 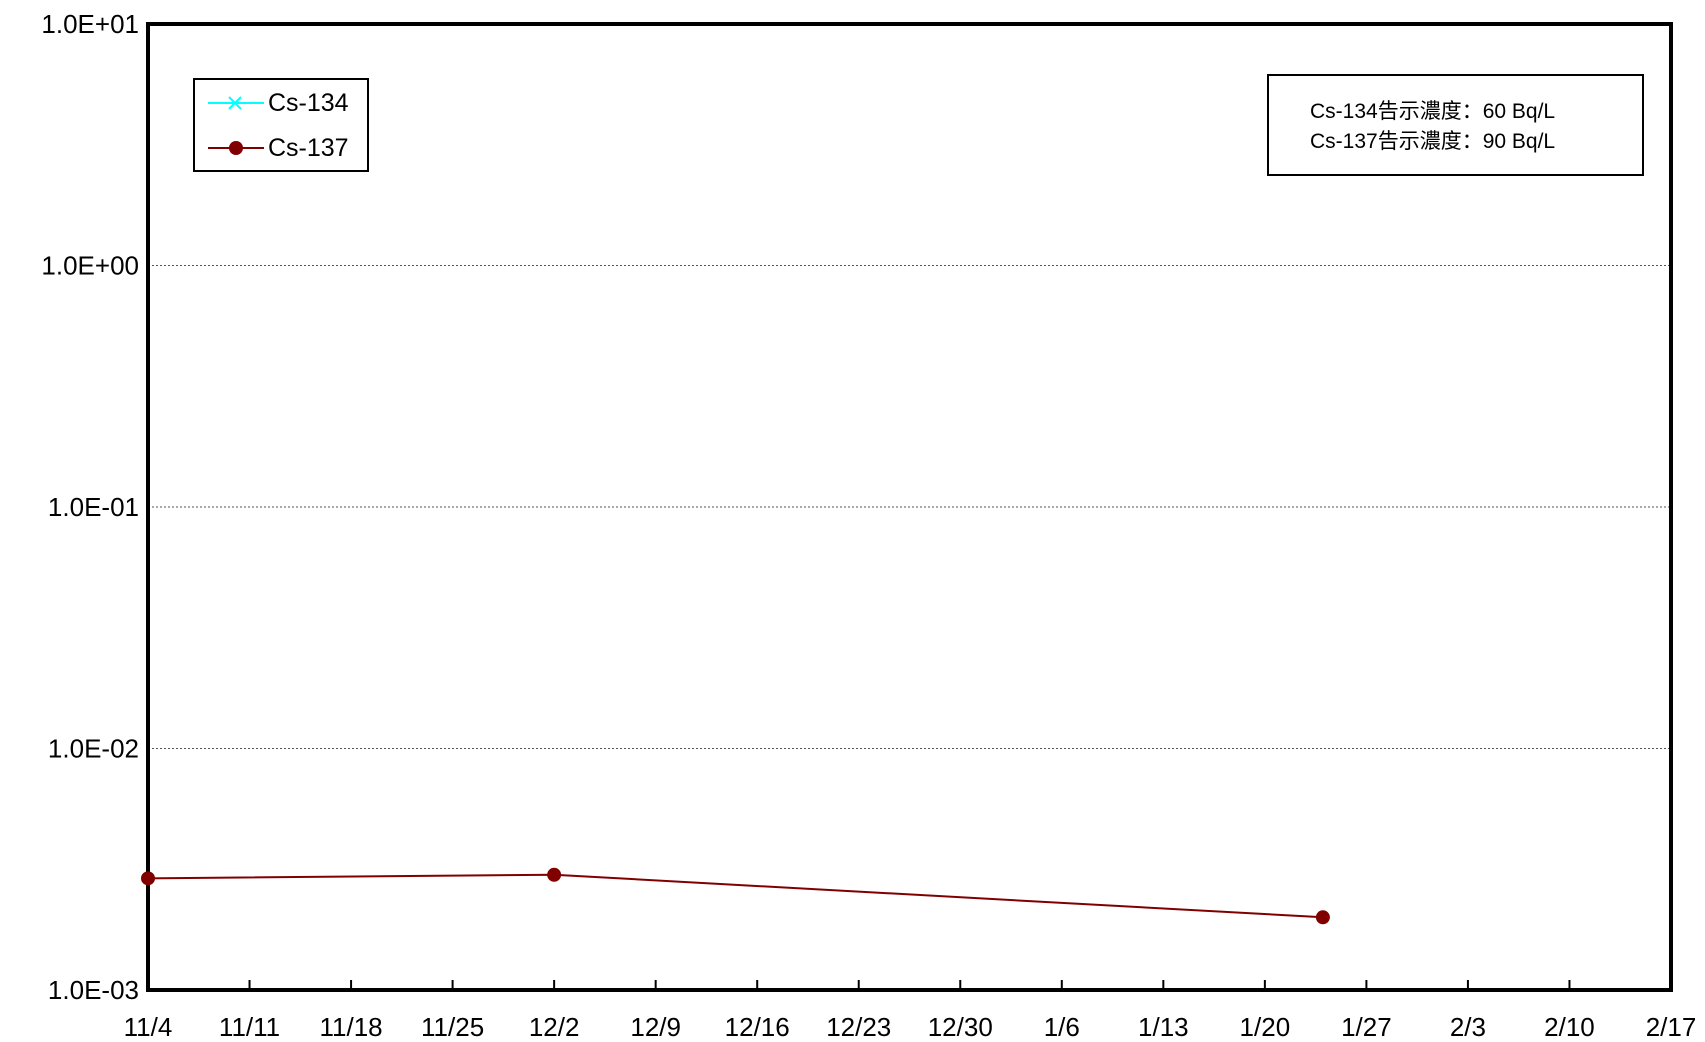 I want to click on x-tick-label: 2/3, so click(x=1468, y=1027).